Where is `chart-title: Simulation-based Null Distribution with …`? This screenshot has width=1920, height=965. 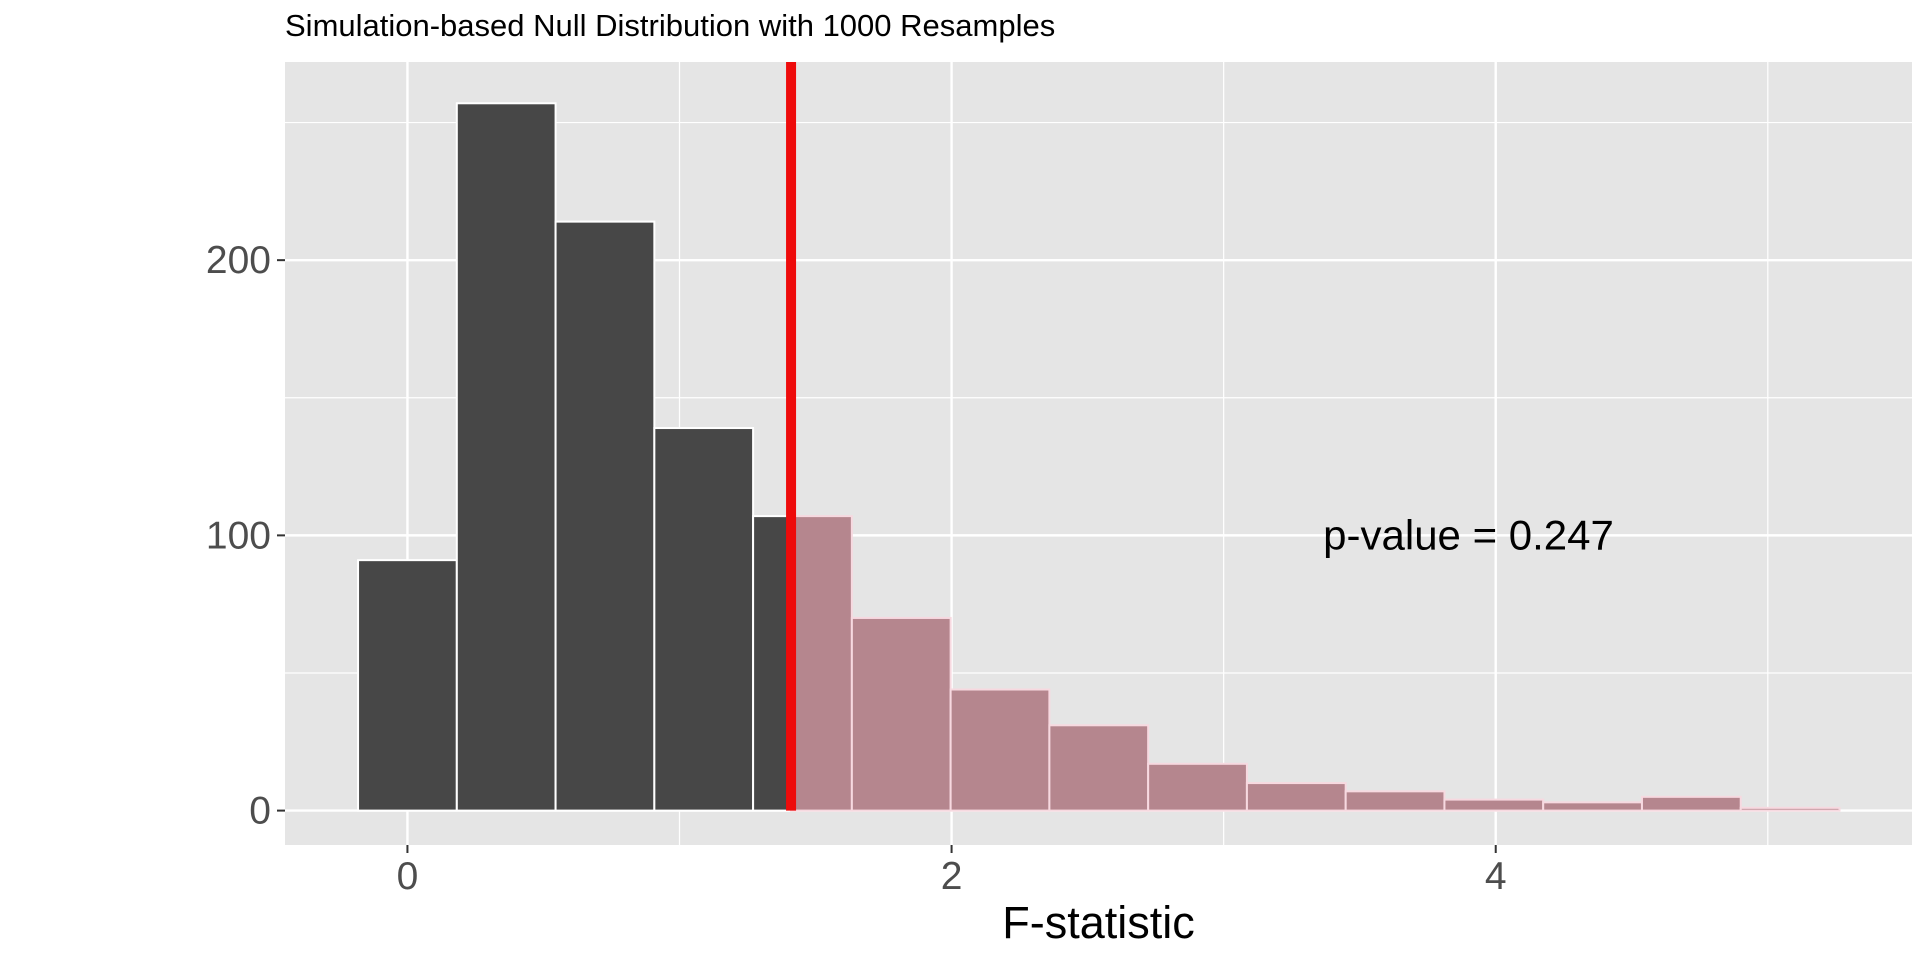 chart-title: Simulation-based Null Distribution with … is located at coordinates (670, 25).